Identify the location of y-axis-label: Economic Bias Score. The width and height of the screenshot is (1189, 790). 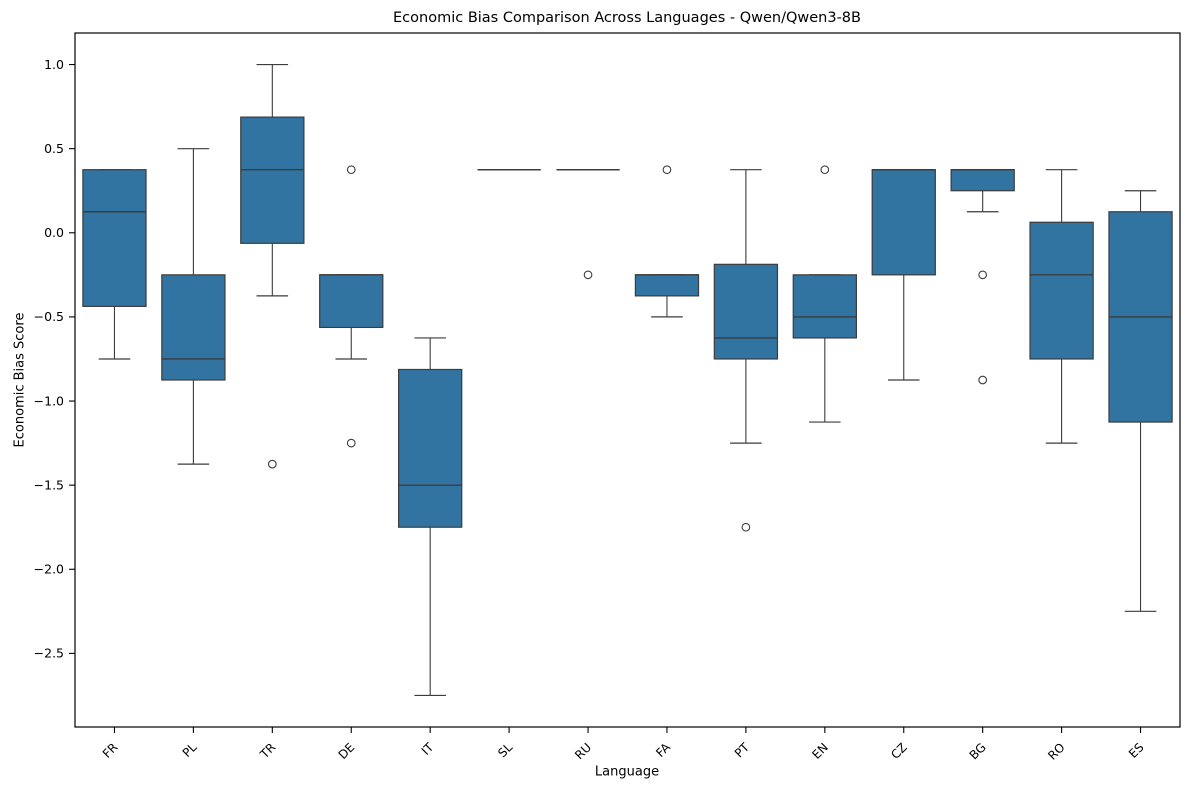
(20, 380).